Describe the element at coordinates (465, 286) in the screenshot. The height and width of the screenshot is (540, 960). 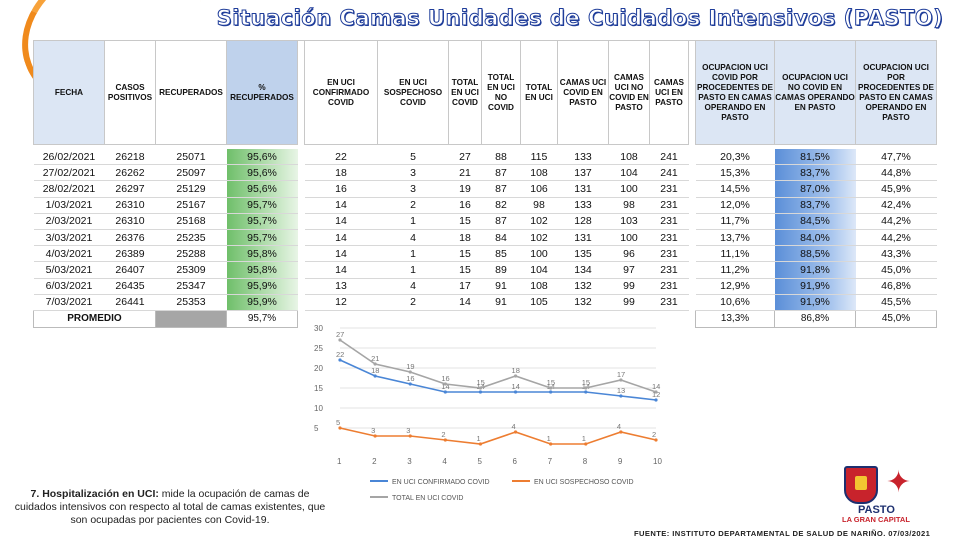
I see `table-cell: 17` at that location.